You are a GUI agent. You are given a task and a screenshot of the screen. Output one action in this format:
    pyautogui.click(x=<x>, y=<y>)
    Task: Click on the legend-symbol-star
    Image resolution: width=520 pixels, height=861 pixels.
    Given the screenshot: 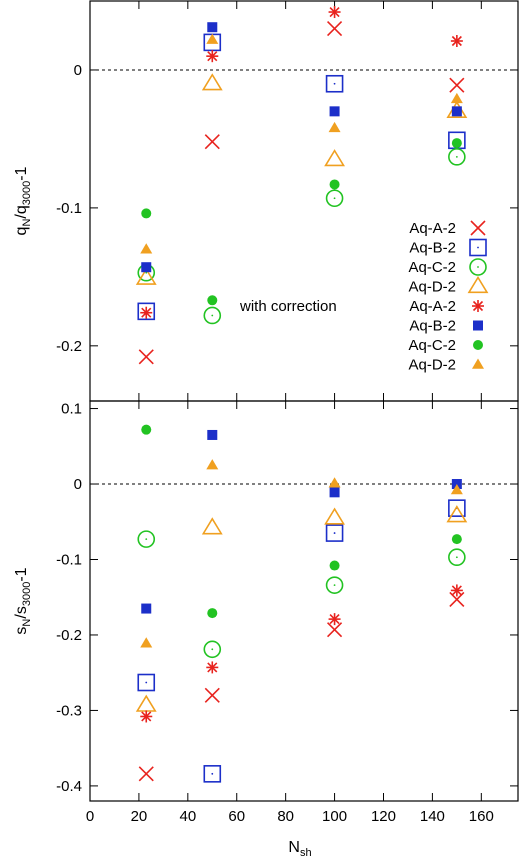 What is the action you would take?
    pyautogui.click(x=478, y=306)
    